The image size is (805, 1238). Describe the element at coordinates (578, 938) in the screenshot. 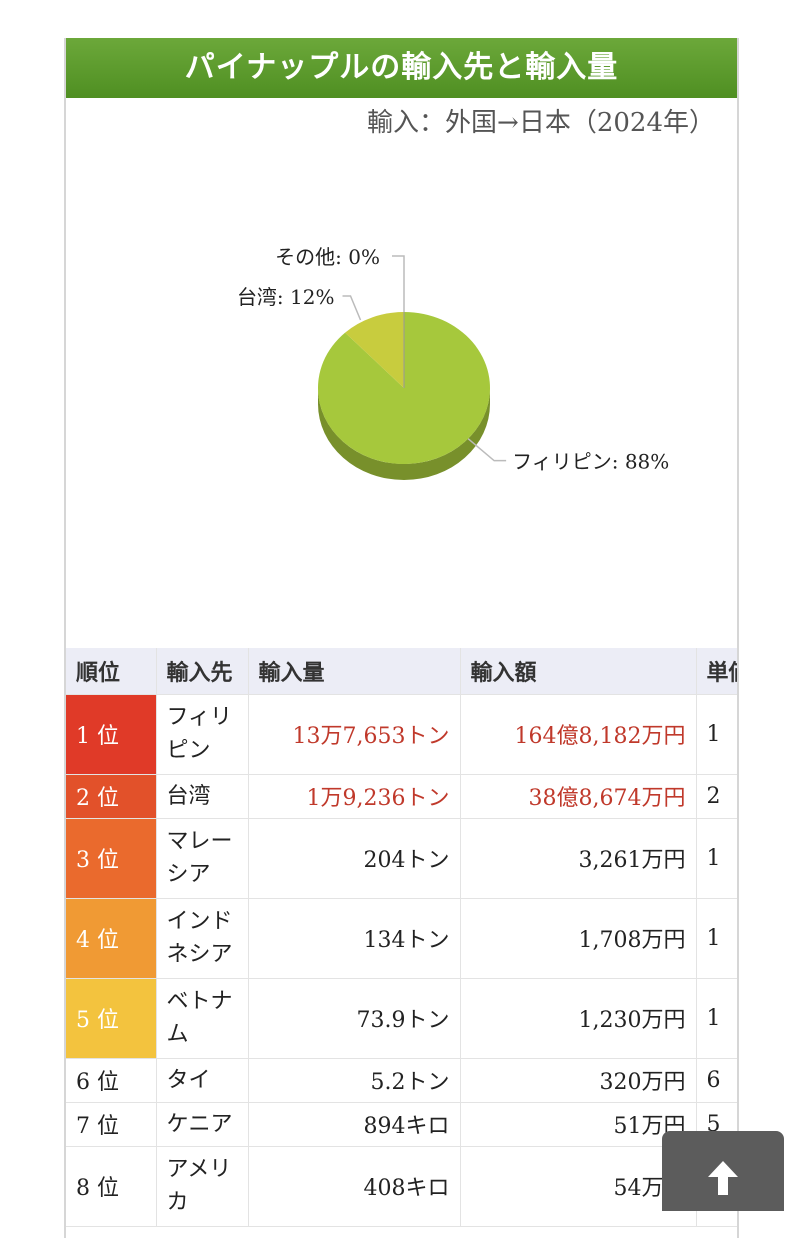

I see `amount-cell: 1,708万円` at that location.